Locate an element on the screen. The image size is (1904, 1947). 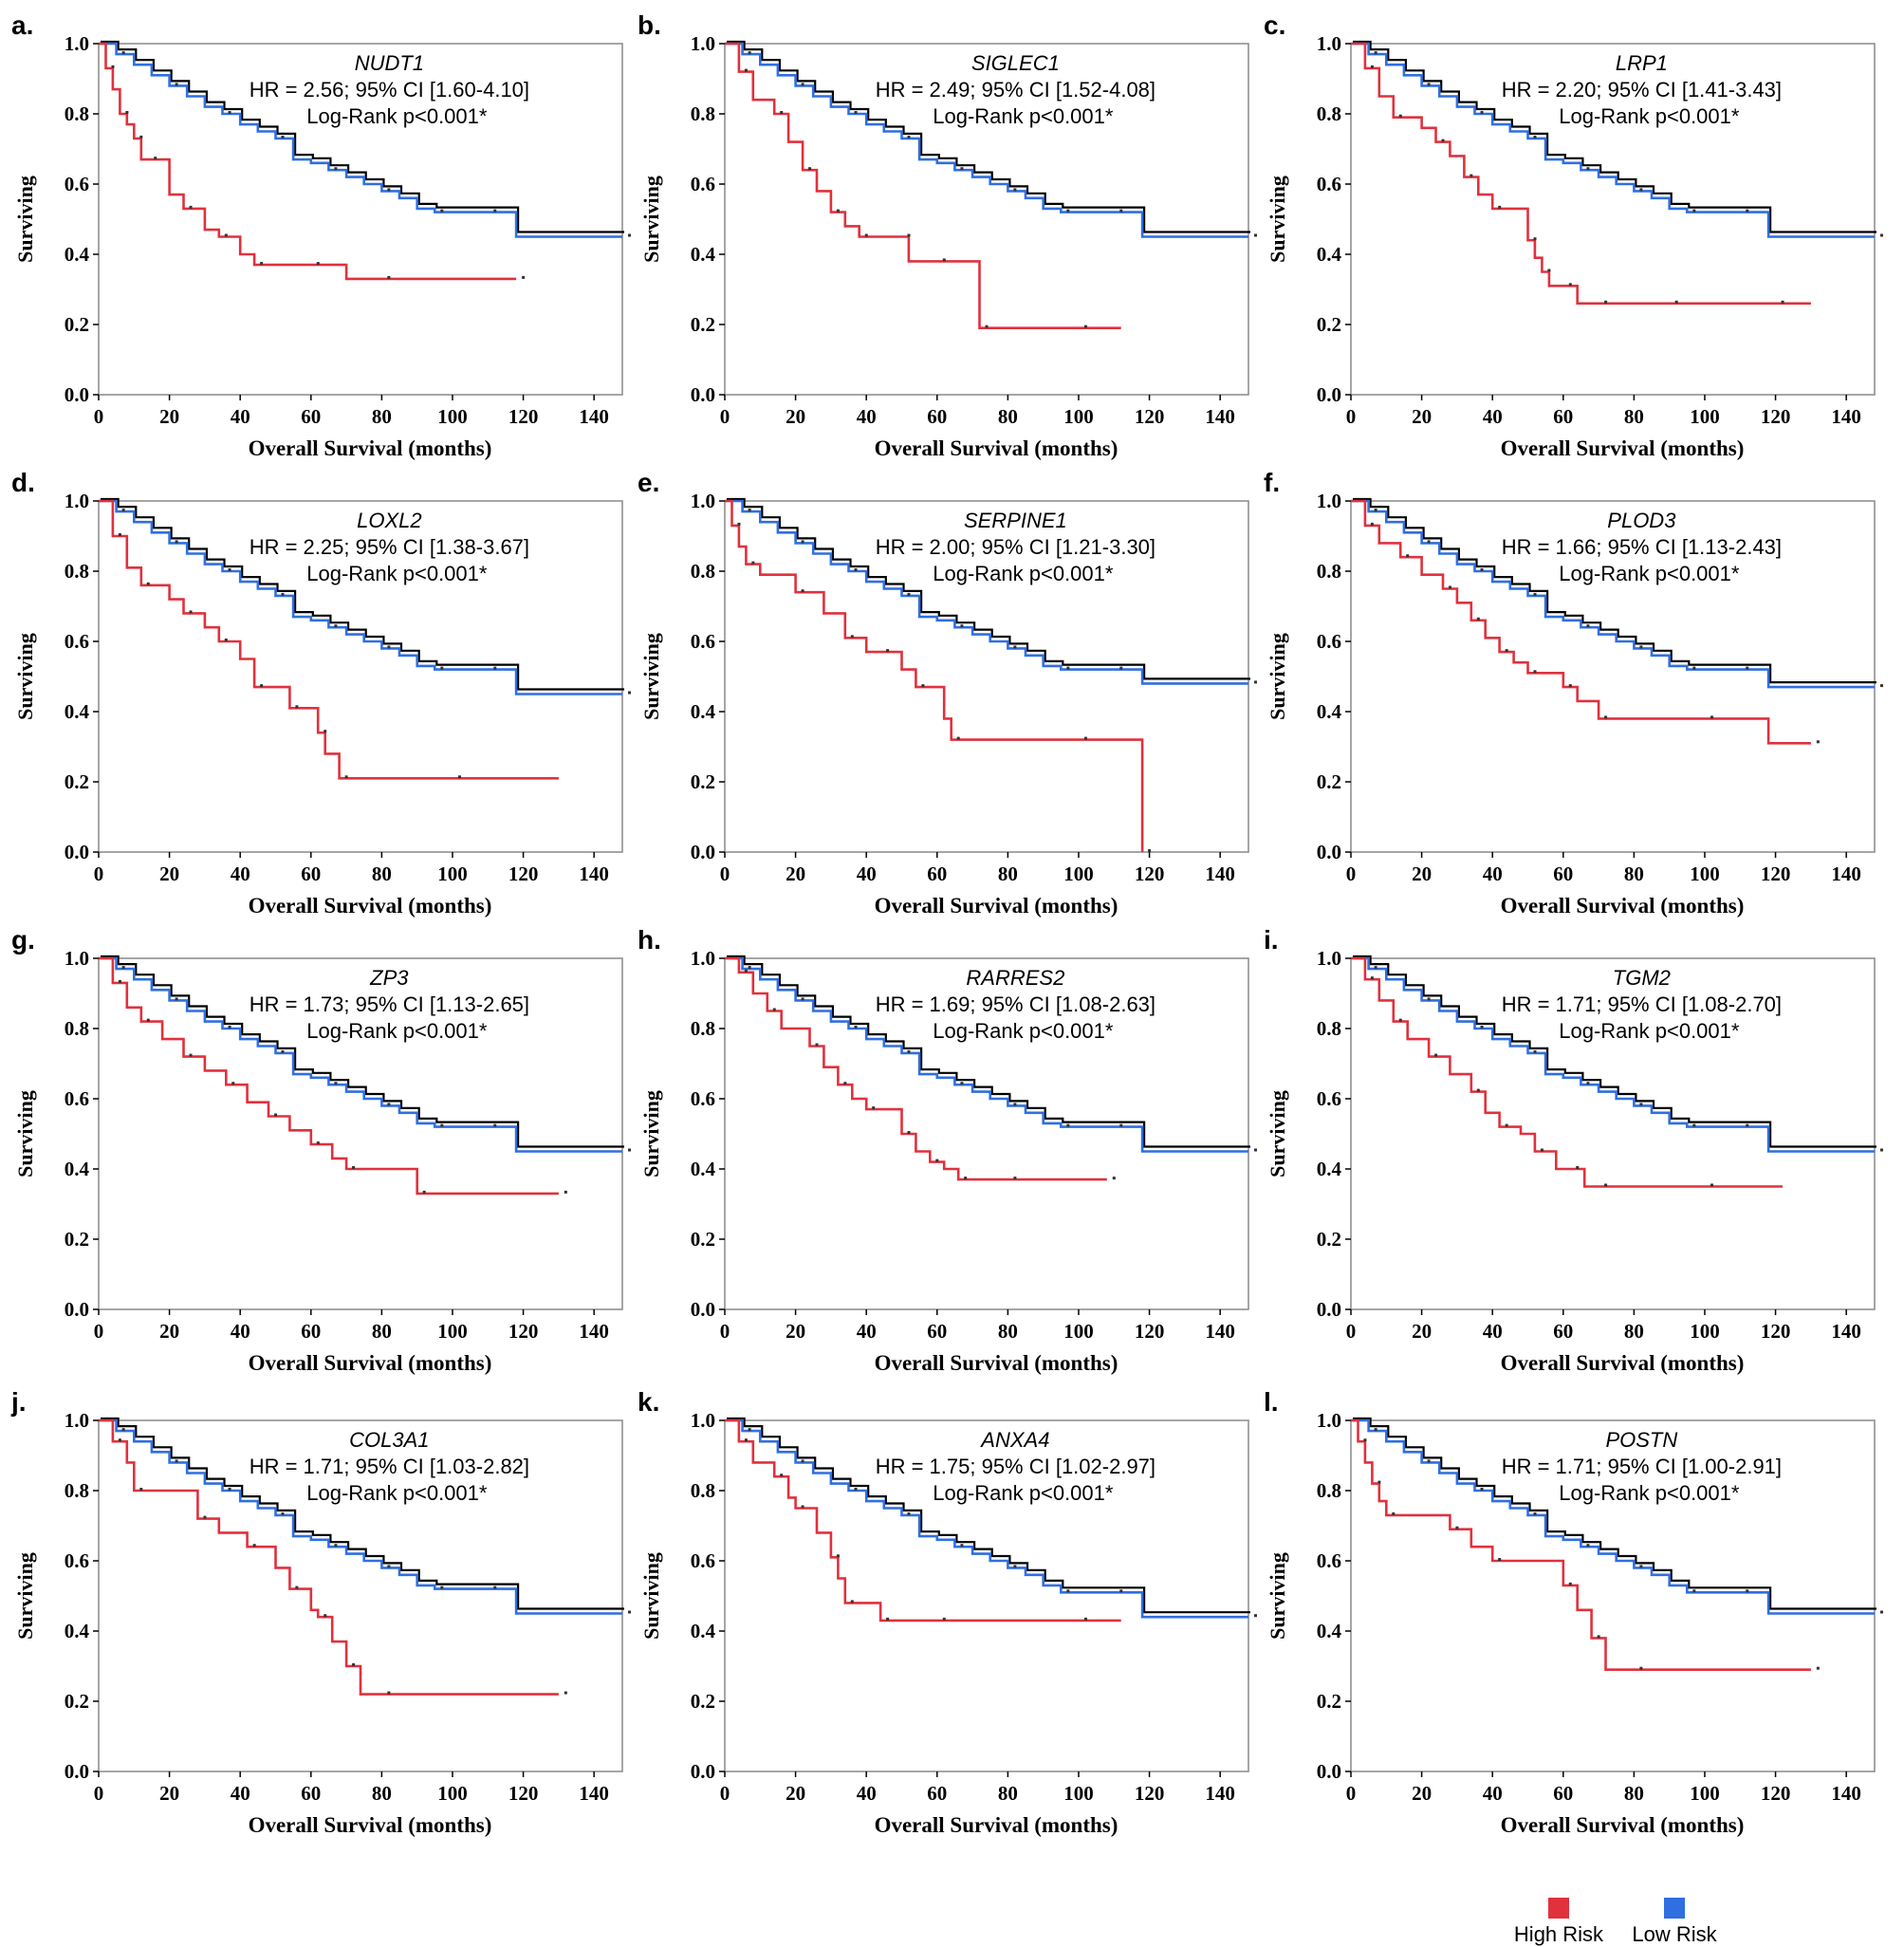
legend-high-risk-swatch is located at coordinates (1558, 1908).